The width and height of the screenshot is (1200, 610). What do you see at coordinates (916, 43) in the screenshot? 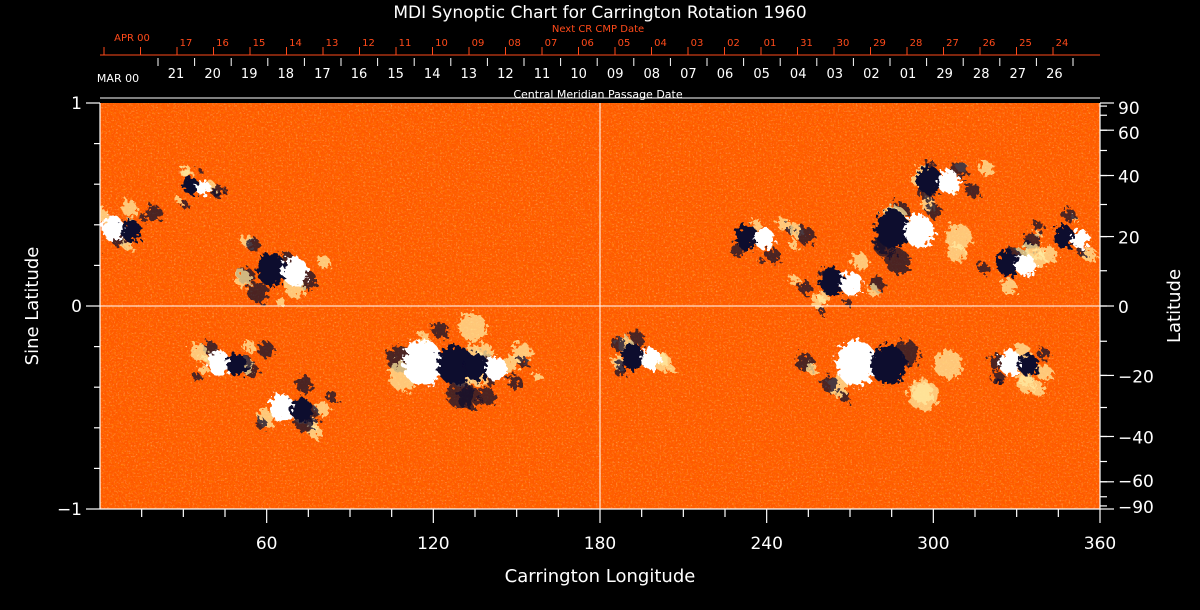
I see `next-cr-day-label: 28` at bounding box center [916, 43].